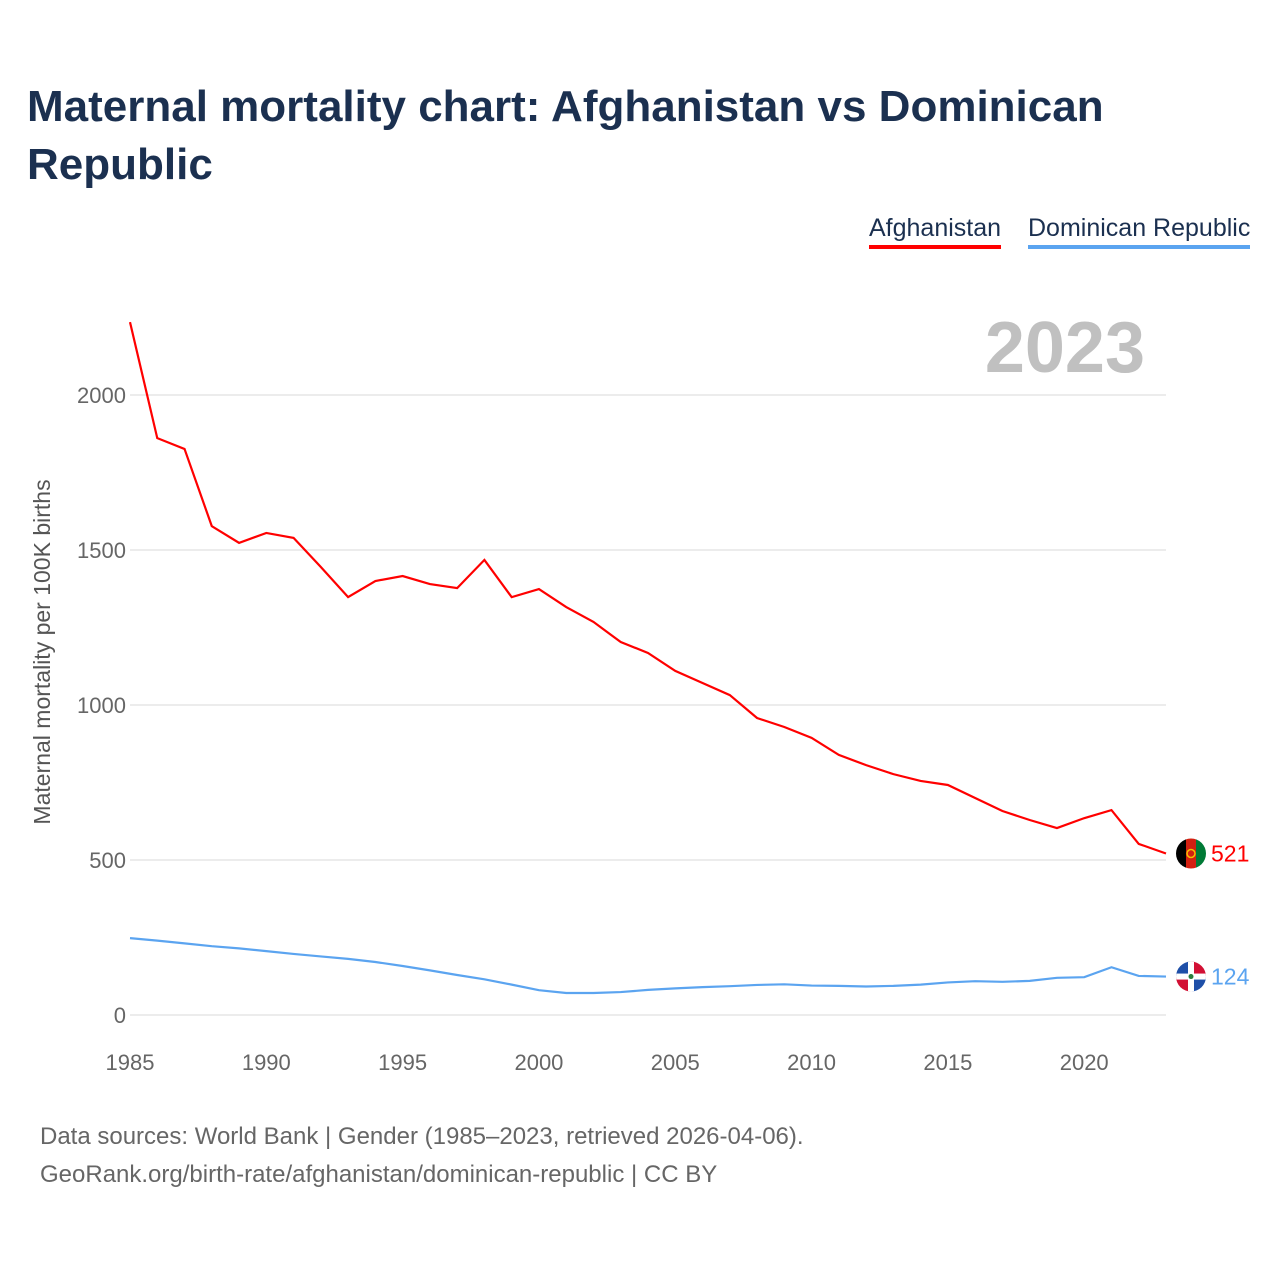 The height and width of the screenshot is (1280, 1280). What do you see at coordinates (1230, 853) in the screenshot?
I see `end-value-label: 521` at bounding box center [1230, 853].